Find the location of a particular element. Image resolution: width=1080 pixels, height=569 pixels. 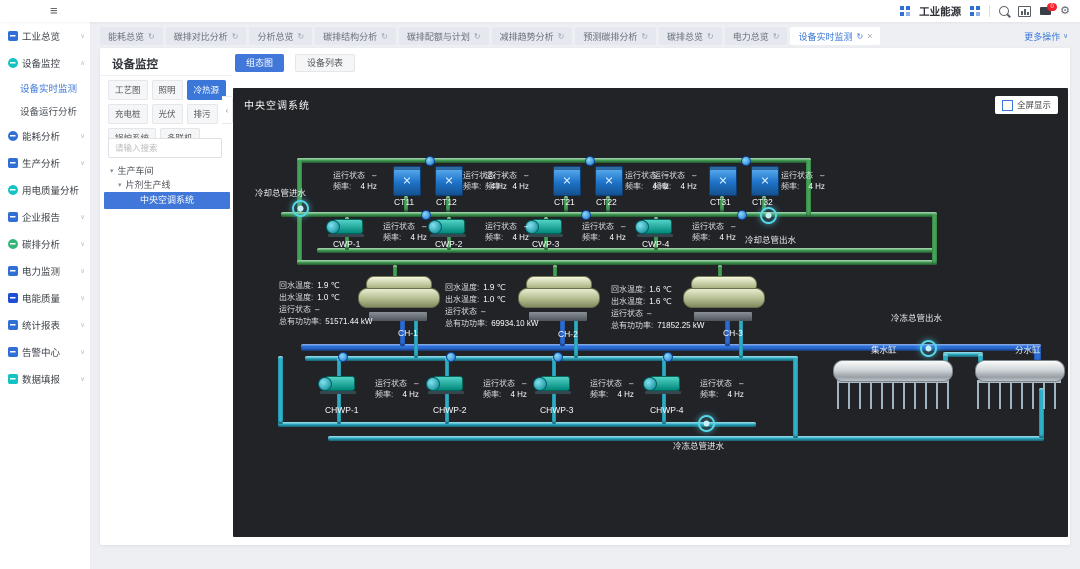

view-tab-diagram: 组态图 is located at coordinates (260, 63).